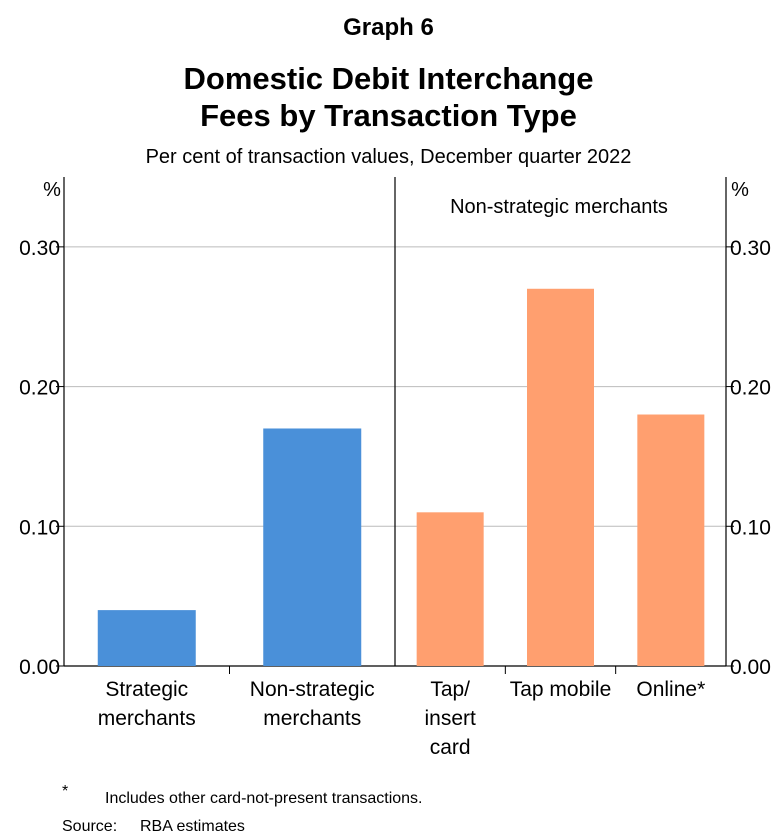 Image resolution: width=777 pixels, height=836 pixels. What do you see at coordinates (192, 826) in the screenshot?
I see `source-text: RBA estimates` at bounding box center [192, 826].